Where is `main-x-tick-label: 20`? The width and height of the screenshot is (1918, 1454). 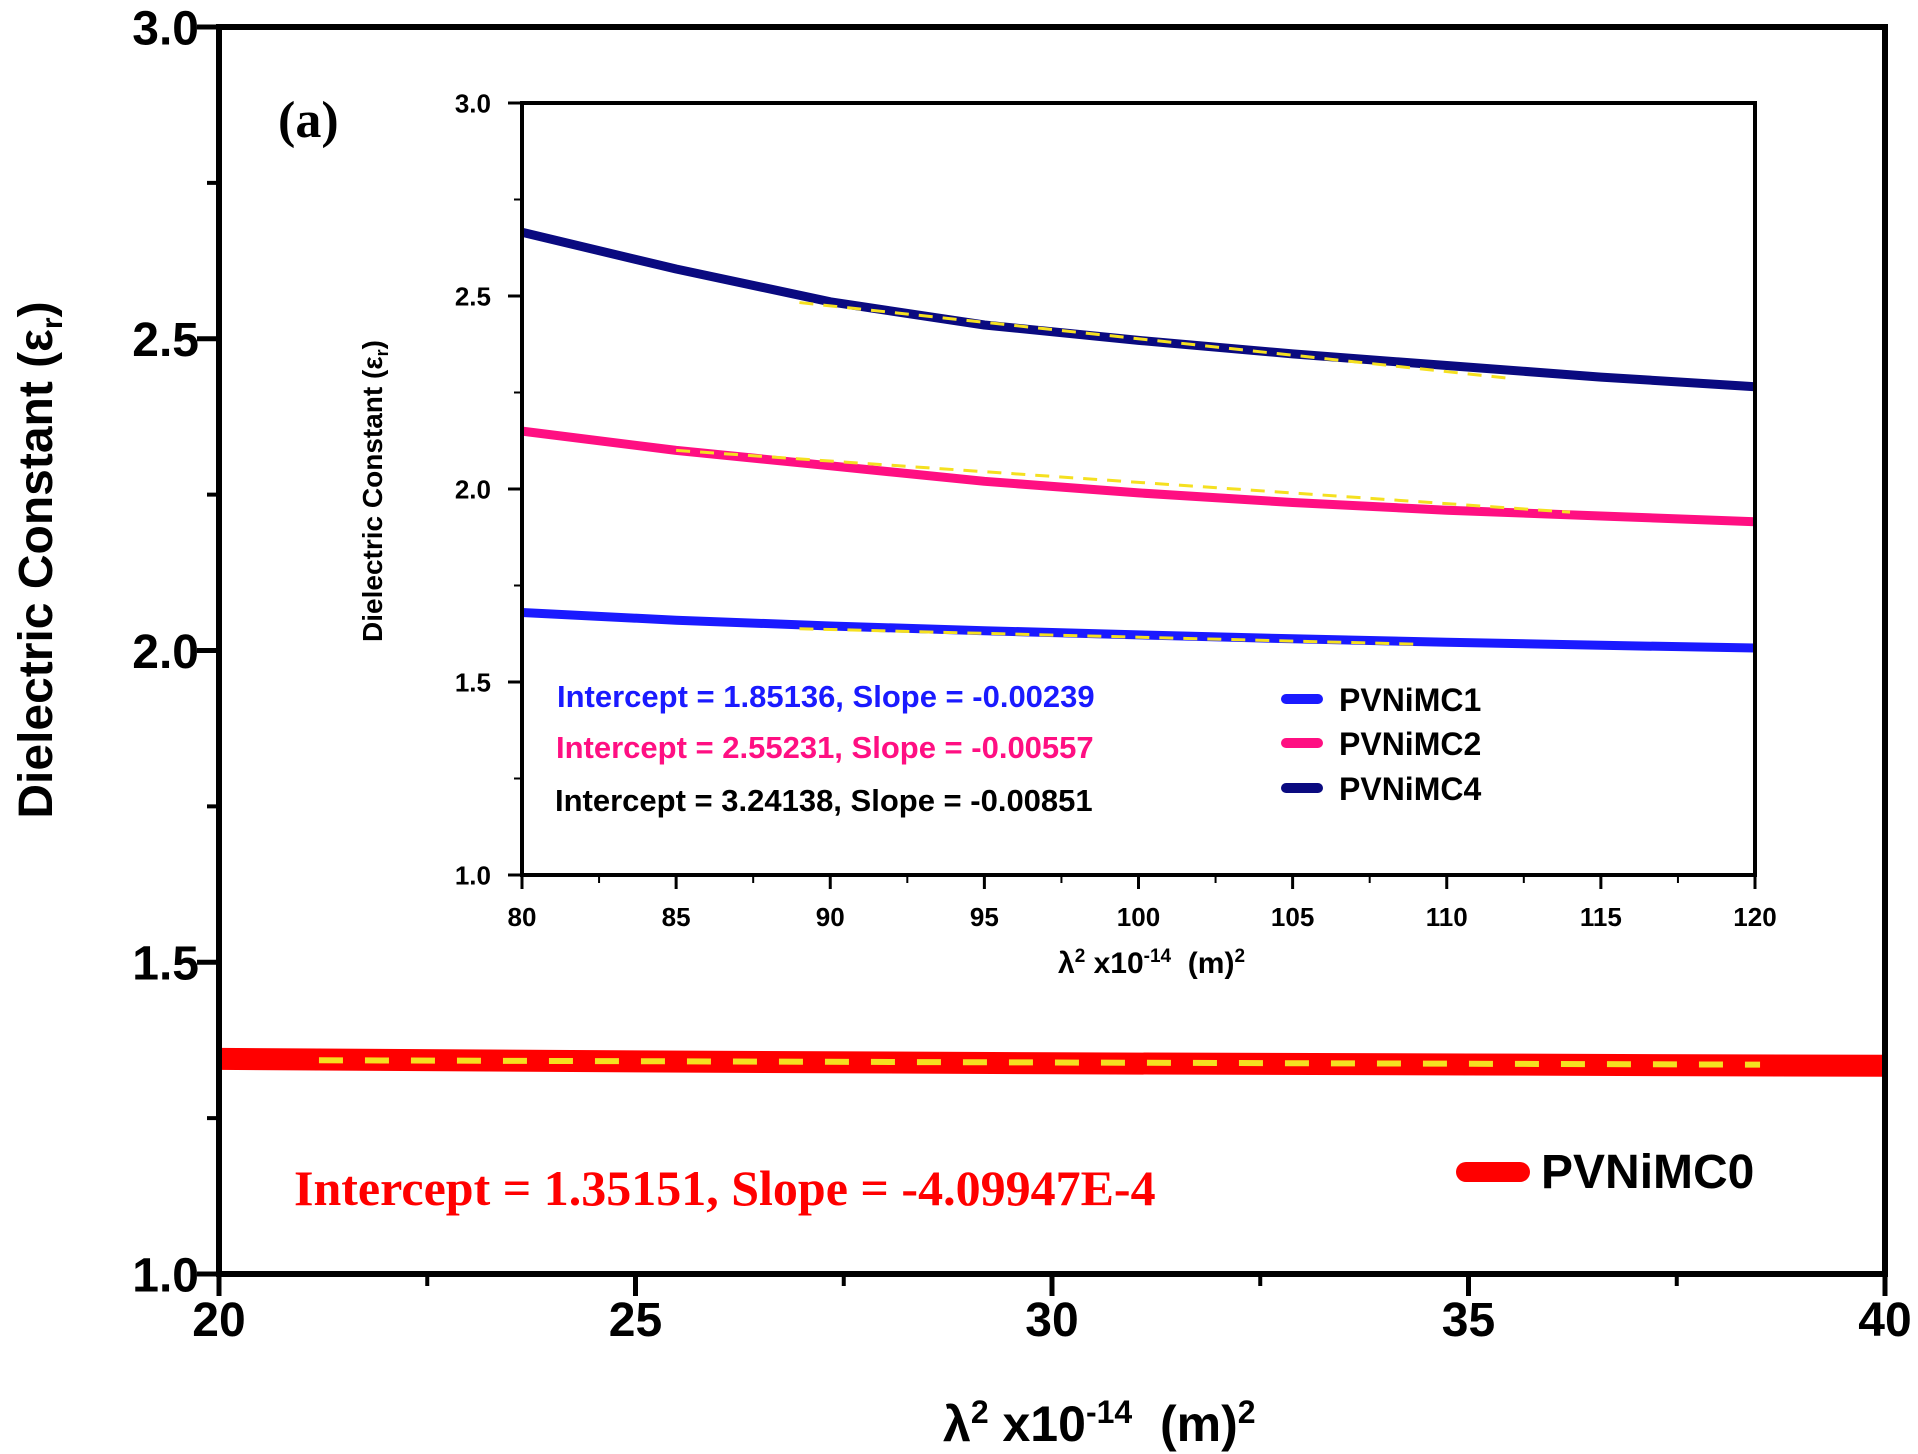
main-x-tick-label: 20 is located at coordinates (218, 1320).